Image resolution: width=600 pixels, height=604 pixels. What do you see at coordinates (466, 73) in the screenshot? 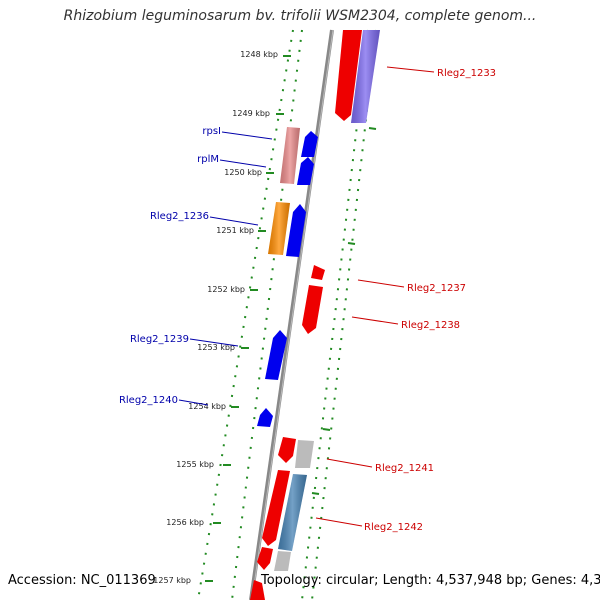
I see `gene-label-rleg2-1233: Rleg2_1233` at bounding box center [466, 73].